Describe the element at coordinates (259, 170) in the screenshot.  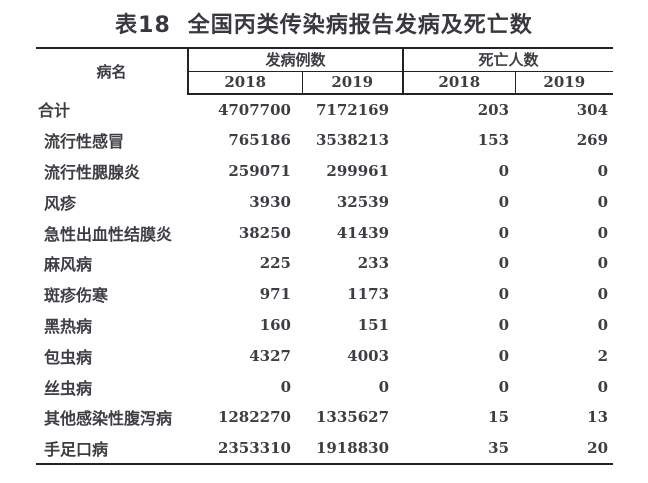
I see `cases-2018-value: 259071` at that location.